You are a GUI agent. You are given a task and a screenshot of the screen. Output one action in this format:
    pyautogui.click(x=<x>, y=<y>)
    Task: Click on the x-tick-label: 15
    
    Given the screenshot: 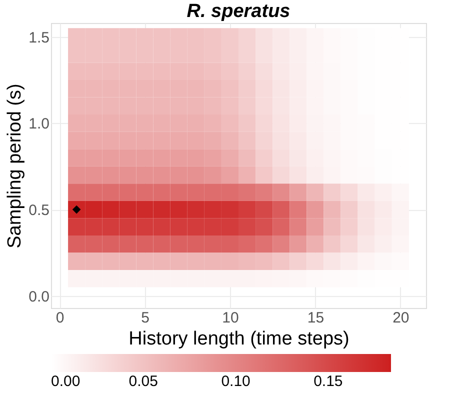 What is the action you would take?
    pyautogui.click(x=315, y=318)
    